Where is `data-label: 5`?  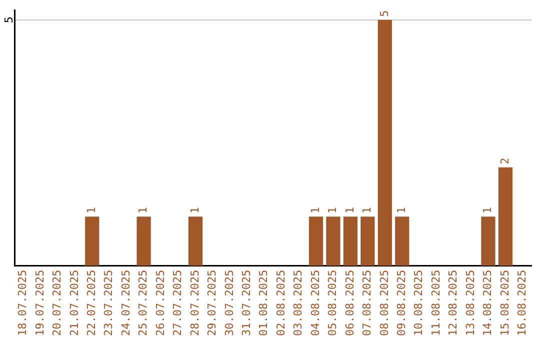
data-label: 5 is located at coordinates (384, 13).